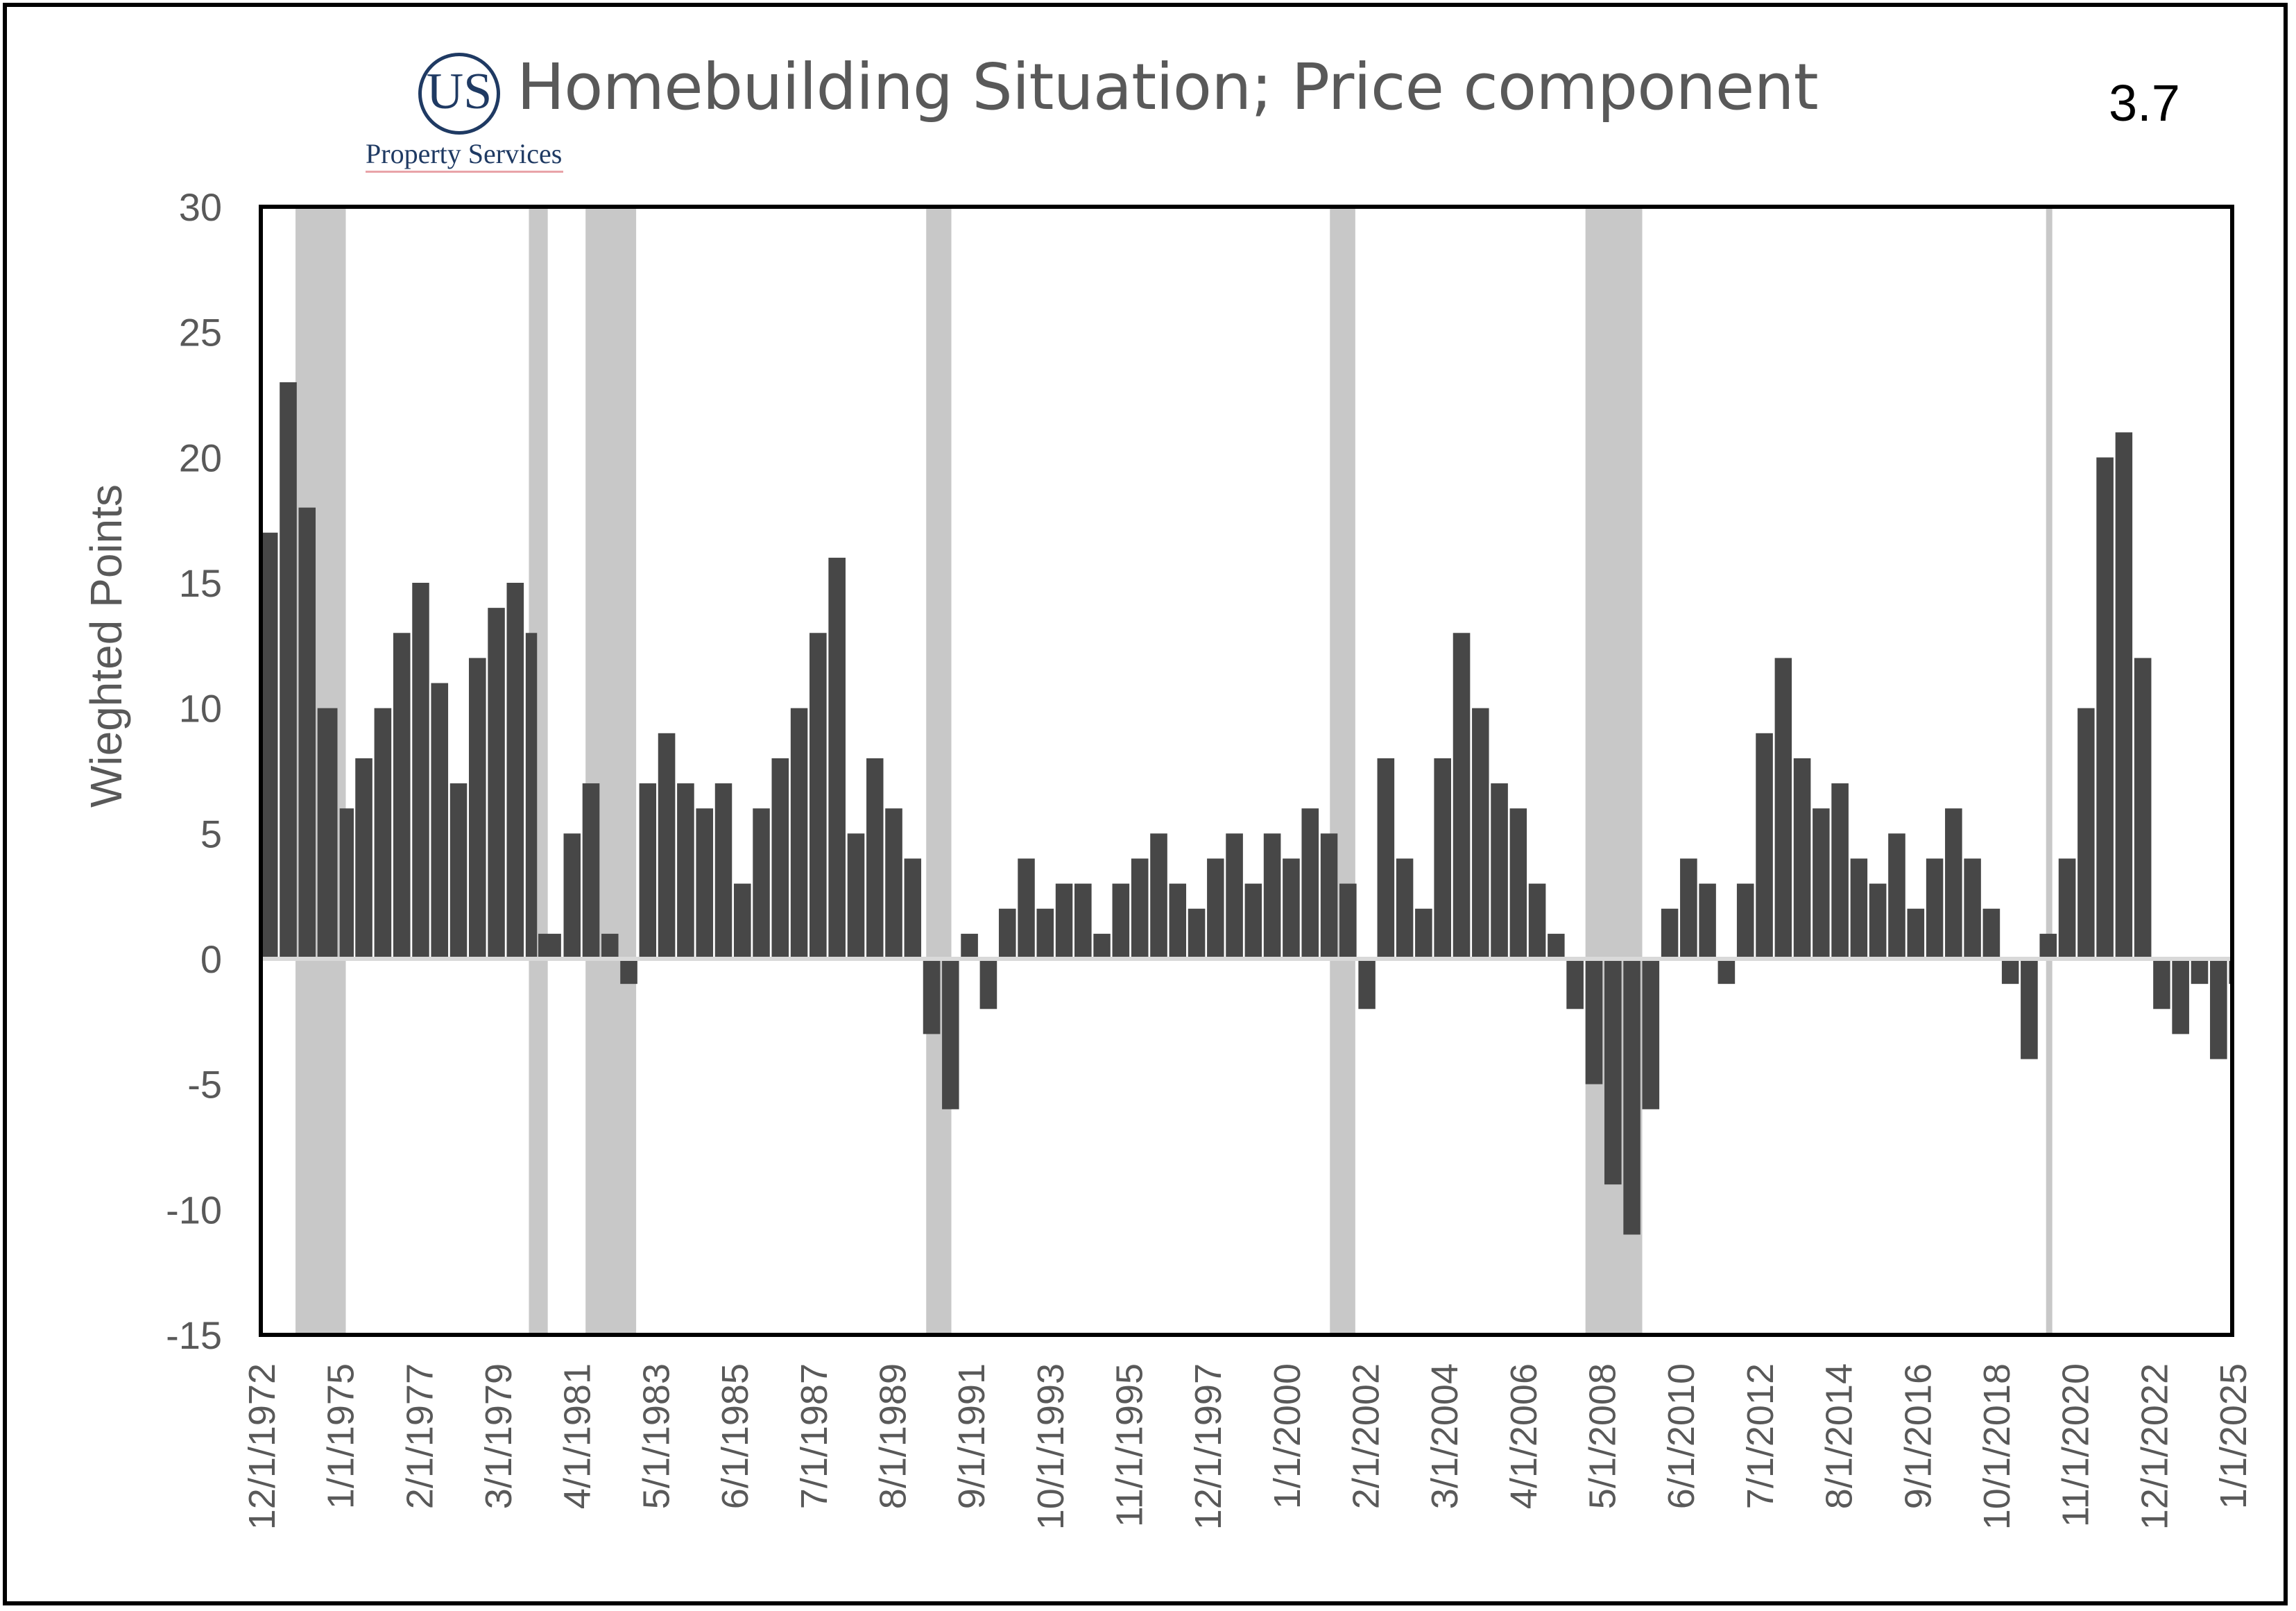  I want to click on y-axis-label: Wieghted Points, so click(106, 646).